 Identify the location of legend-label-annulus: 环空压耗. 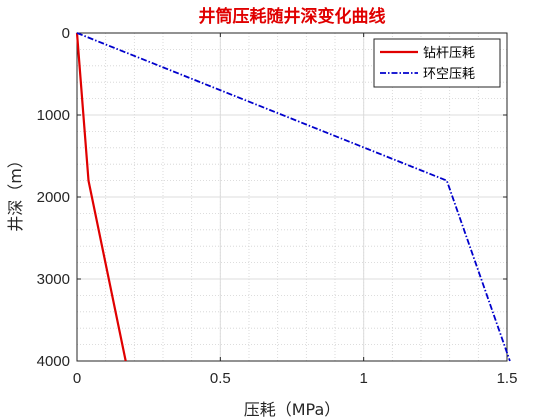
(449, 74).